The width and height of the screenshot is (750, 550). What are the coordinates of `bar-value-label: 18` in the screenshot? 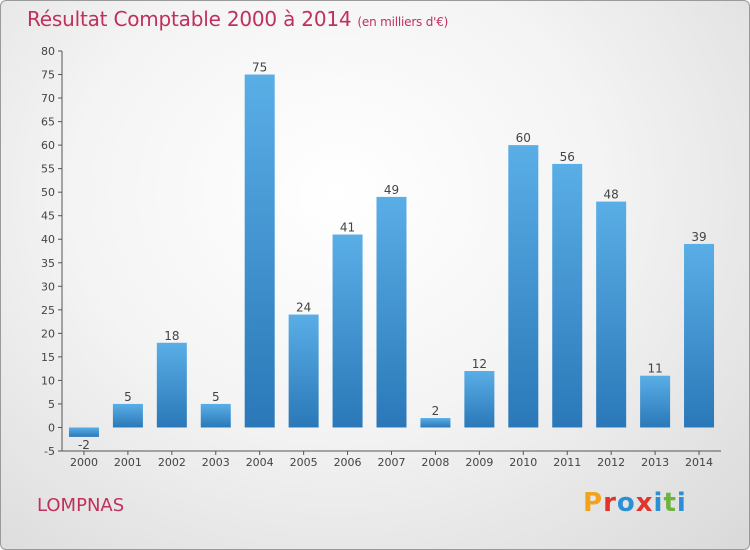 It's located at (171, 336).